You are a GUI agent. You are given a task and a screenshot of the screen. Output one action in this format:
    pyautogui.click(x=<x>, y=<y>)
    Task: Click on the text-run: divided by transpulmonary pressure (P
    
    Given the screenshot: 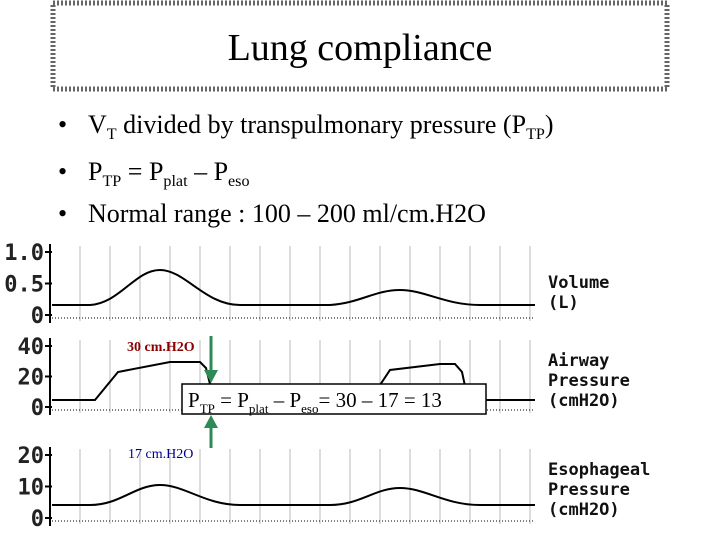 What is the action you would take?
    pyautogui.click(x=321, y=124)
    